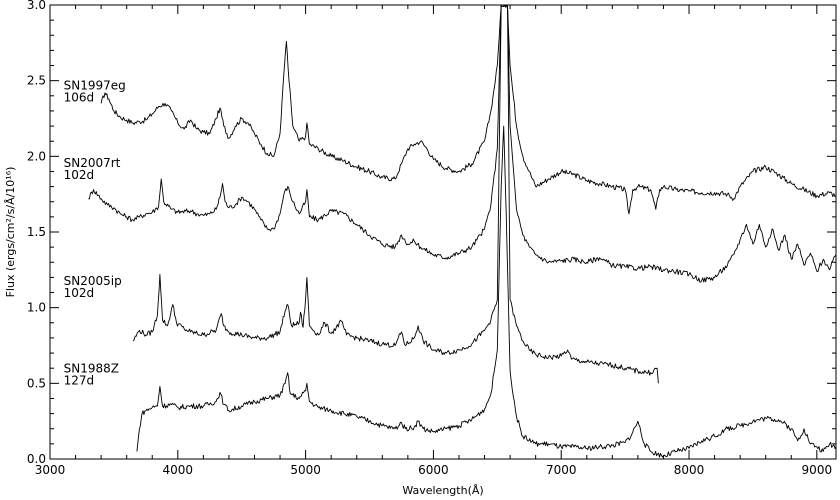  What do you see at coordinates (178, 470) in the screenshot?
I see `x-tick-label: 4000` at bounding box center [178, 470].